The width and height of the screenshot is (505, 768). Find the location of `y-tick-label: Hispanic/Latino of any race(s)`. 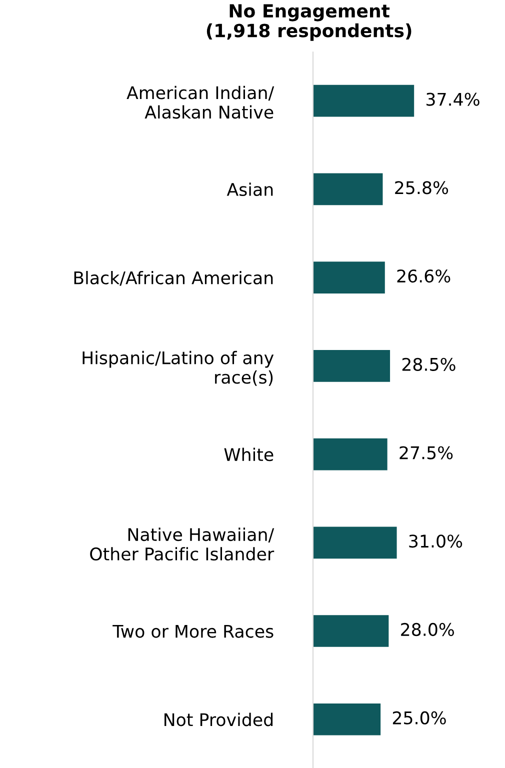

y-tick-label: Hispanic/Latino of any race(s) is located at coordinates (178, 368).